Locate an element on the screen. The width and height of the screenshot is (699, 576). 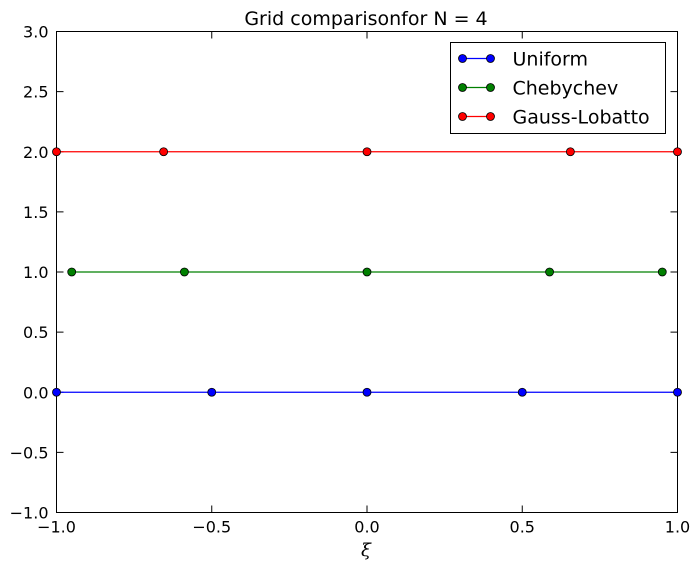
series-gauss-lobatto is located at coordinates (367, 152).